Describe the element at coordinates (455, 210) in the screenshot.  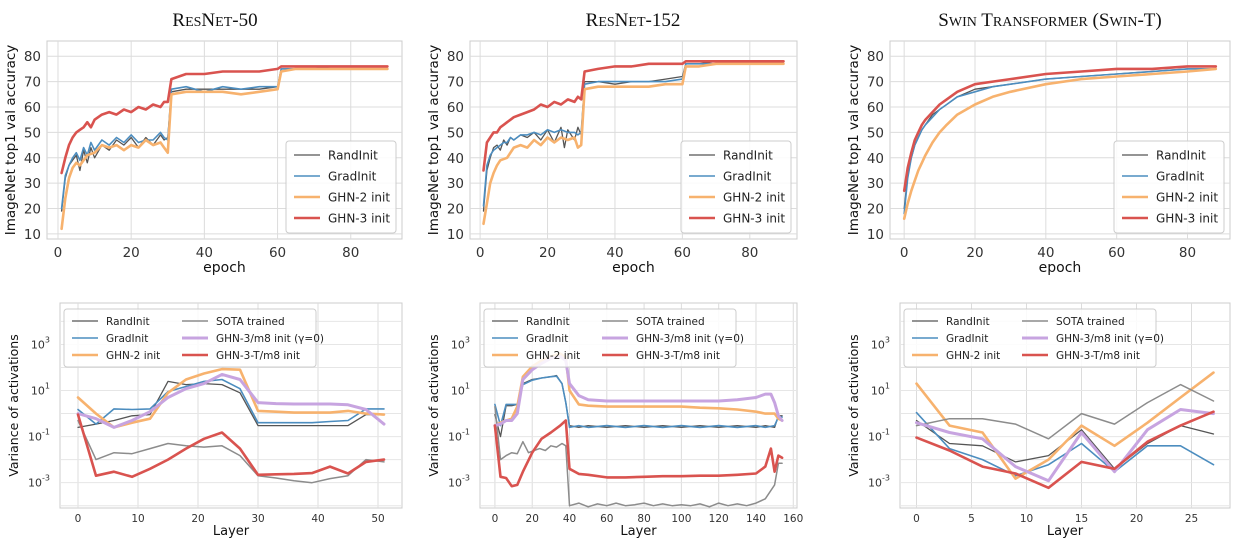
I see `y-tick-label: 20` at that location.